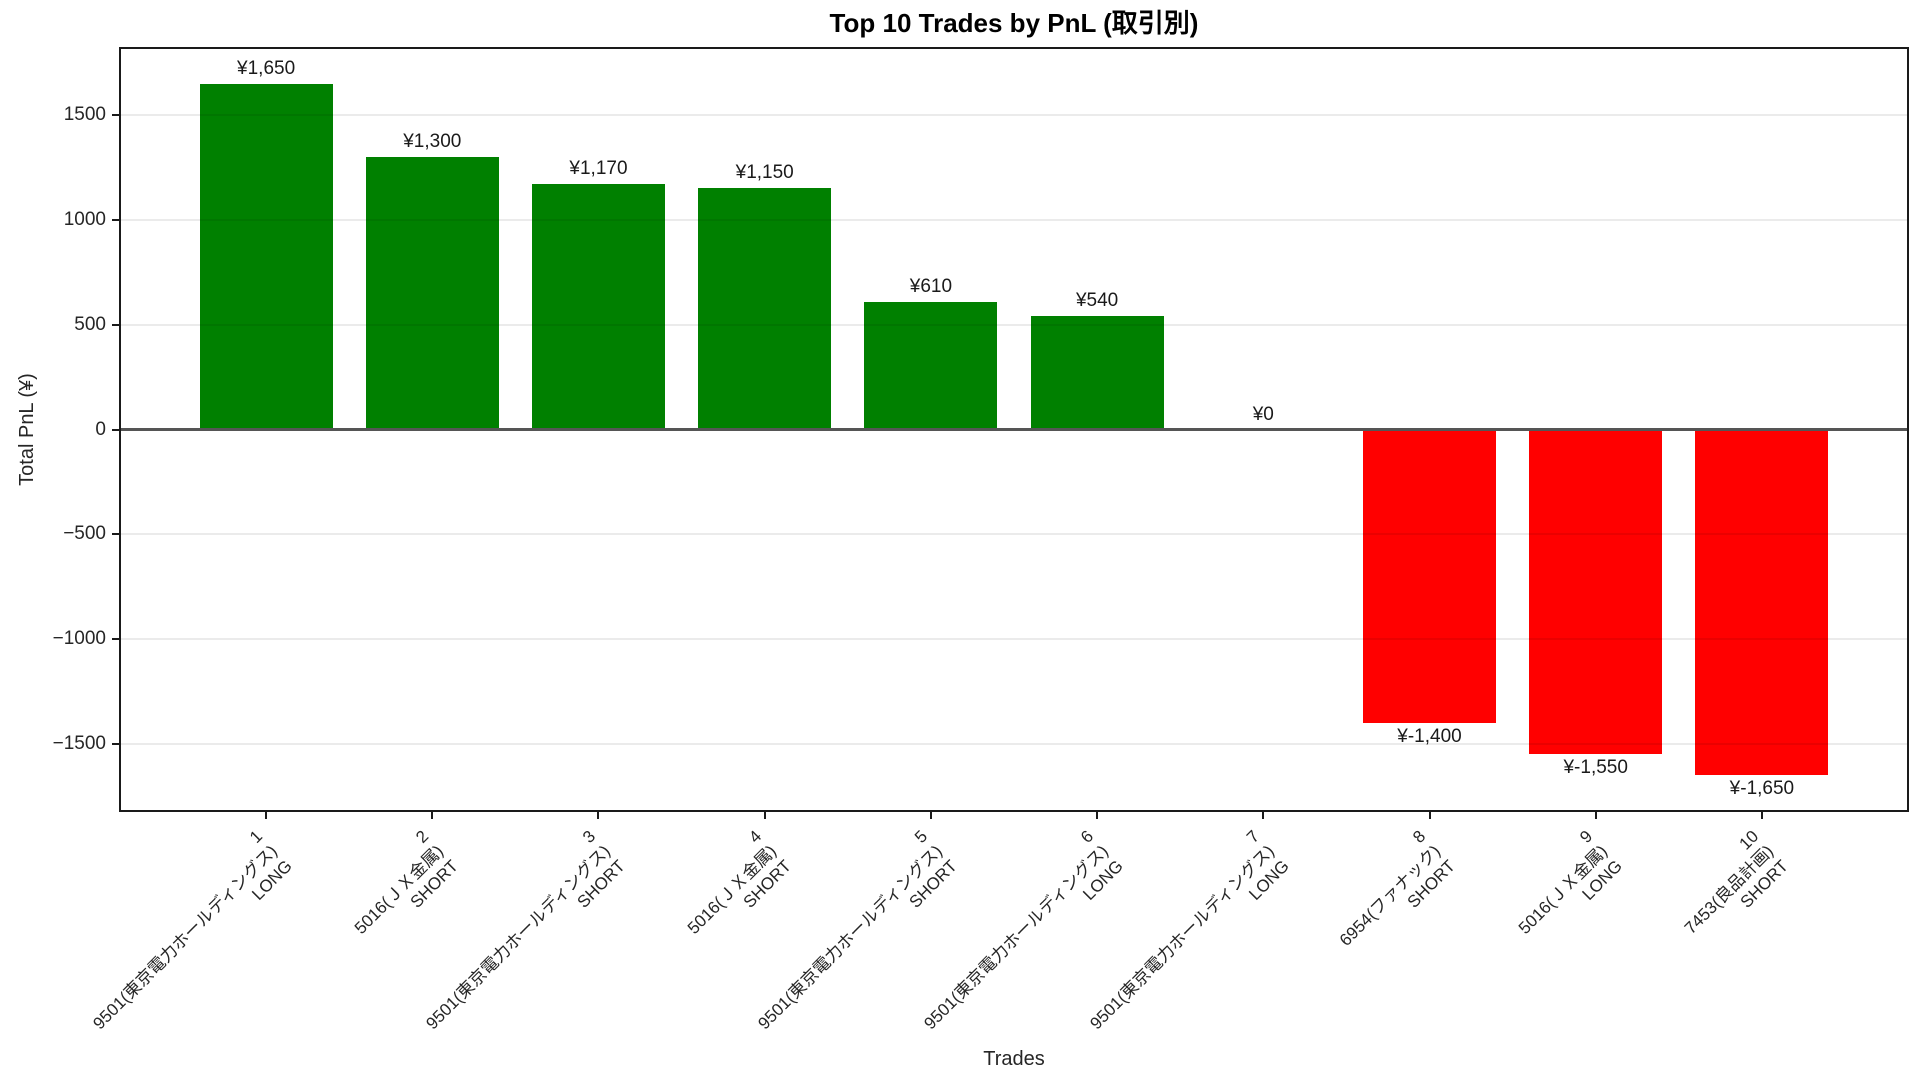 The image size is (1920, 1089). What do you see at coordinates (1014, 429) in the screenshot?
I see `zero-line` at bounding box center [1014, 429].